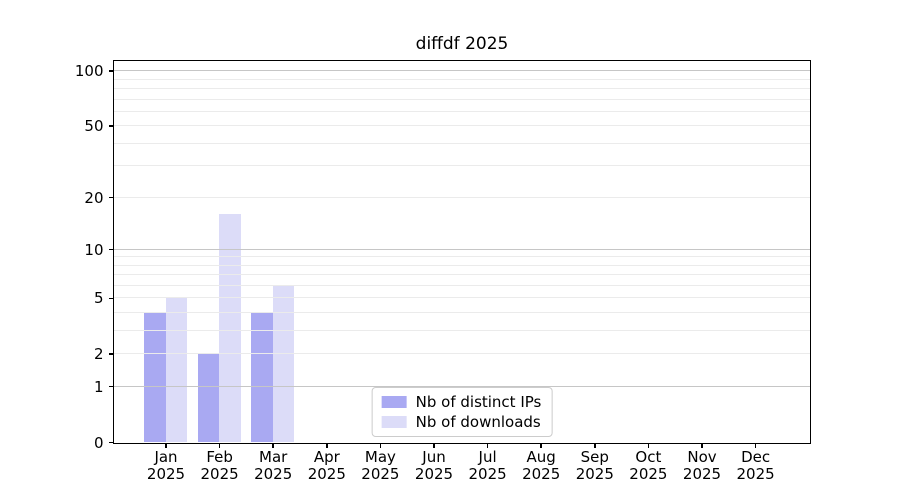 This screenshot has height=500, width=900. I want to click on x-tick-year-aug: 2025, so click(541, 473).